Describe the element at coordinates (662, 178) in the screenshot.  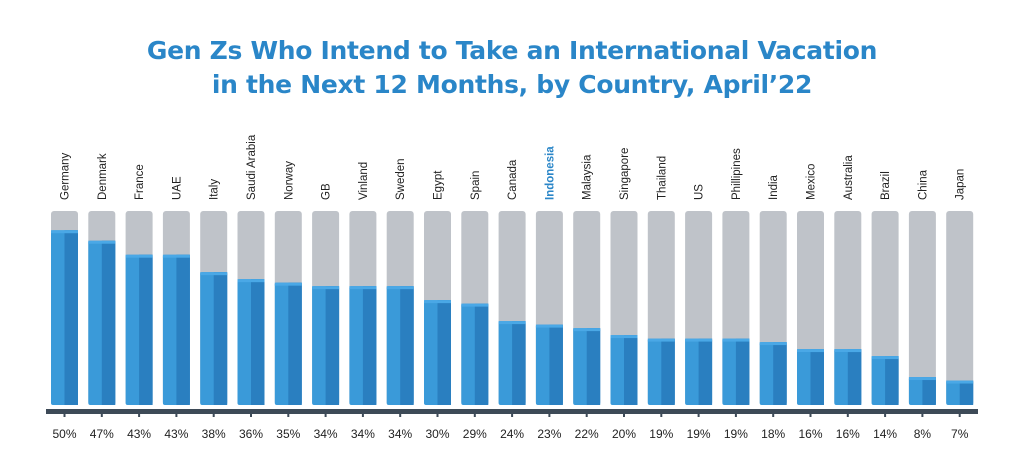
I see `category-label: Thailand` at that location.